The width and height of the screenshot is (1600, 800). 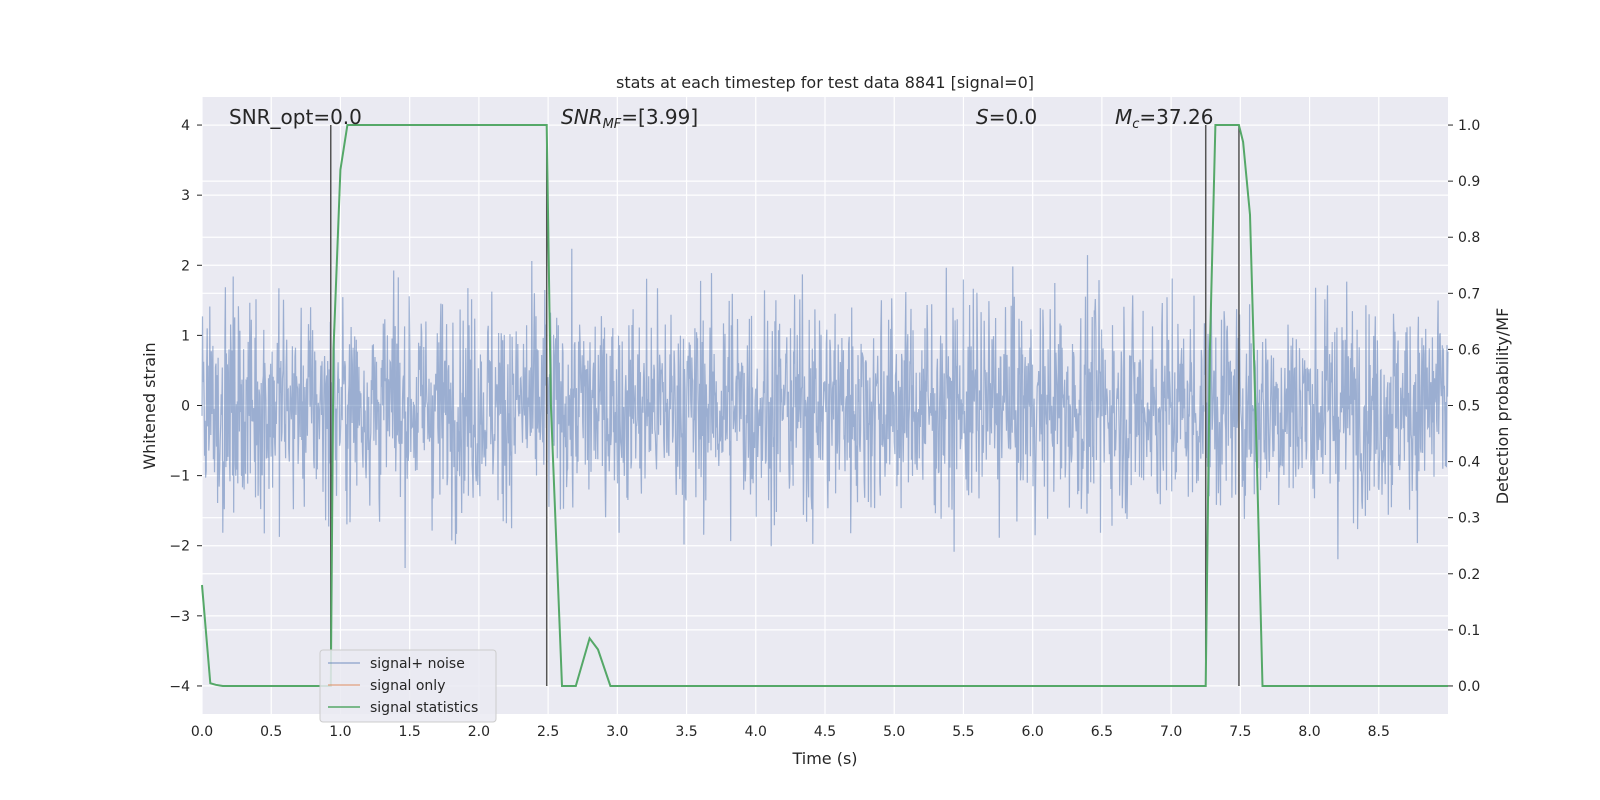 What do you see at coordinates (1469, 238) in the screenshot?
I see `y-tick-label-right: 0.8` at bounding box center [1469, 238].